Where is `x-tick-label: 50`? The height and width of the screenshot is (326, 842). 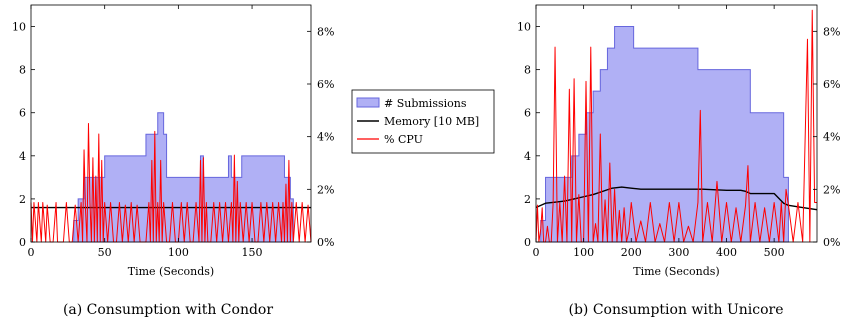
x-tick-label: 50 is located at coordinates (105, 252).